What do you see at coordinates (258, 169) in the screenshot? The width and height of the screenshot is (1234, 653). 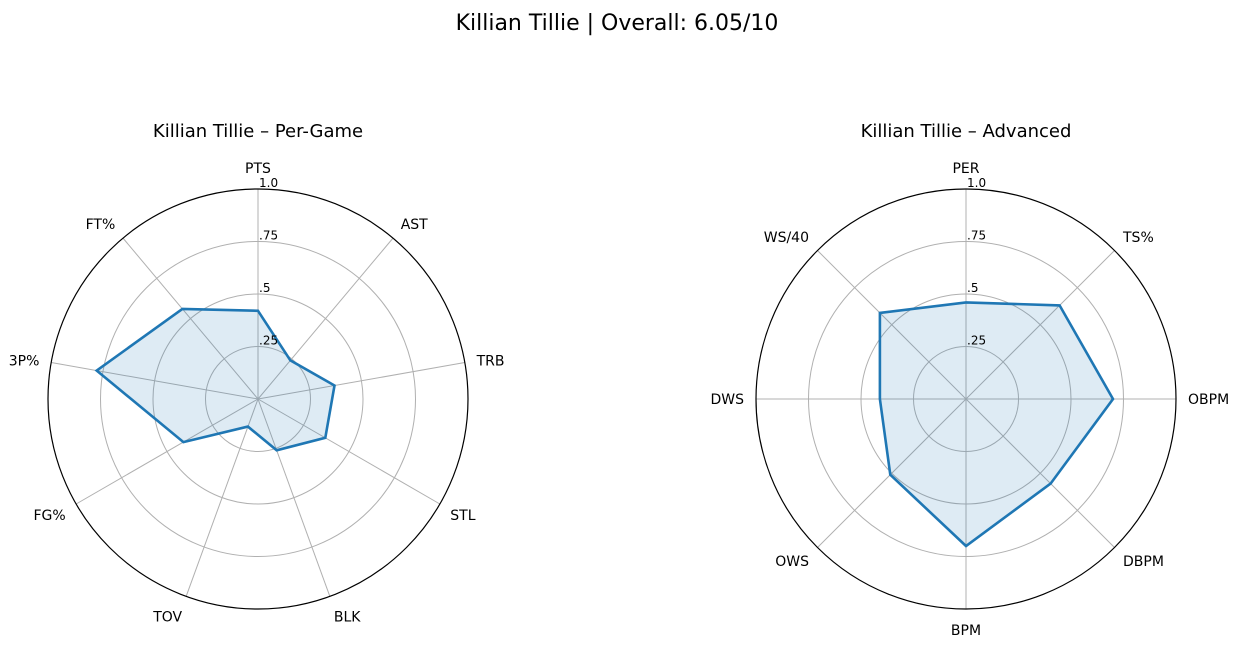 I see `axis-label-pts: PTS` at bounding box center [258, 169].